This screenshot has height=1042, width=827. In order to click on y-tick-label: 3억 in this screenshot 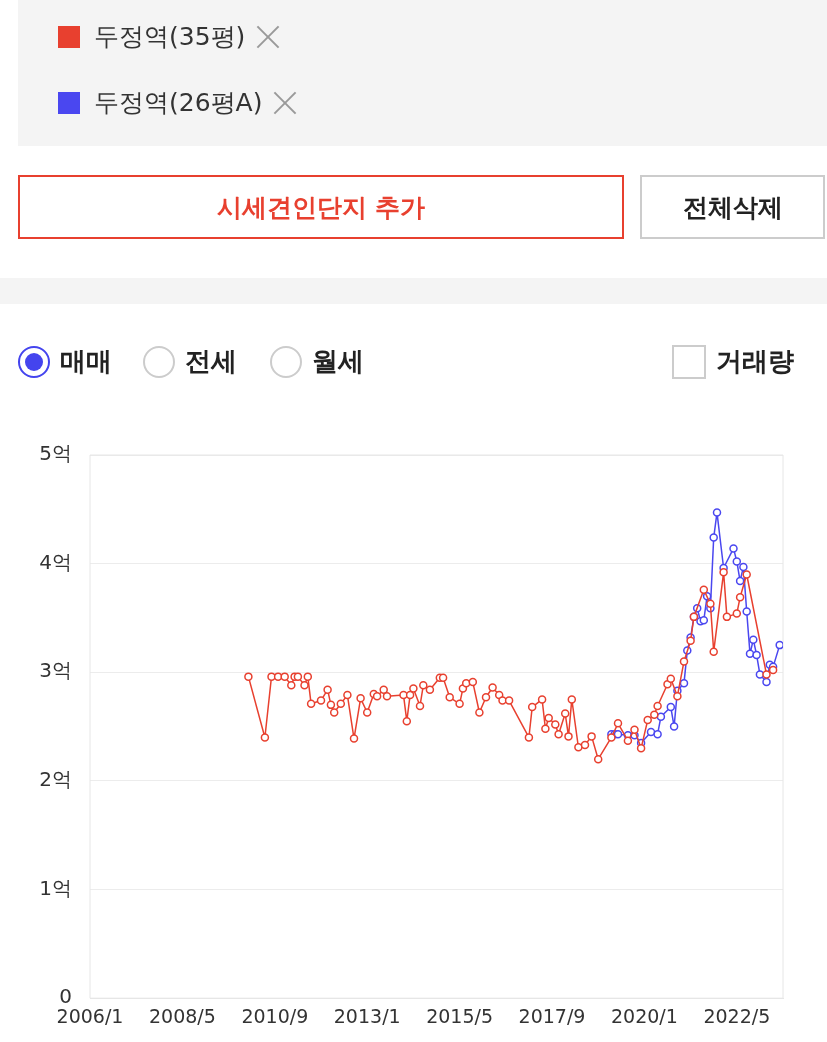, I will do `click(55, 670)`.